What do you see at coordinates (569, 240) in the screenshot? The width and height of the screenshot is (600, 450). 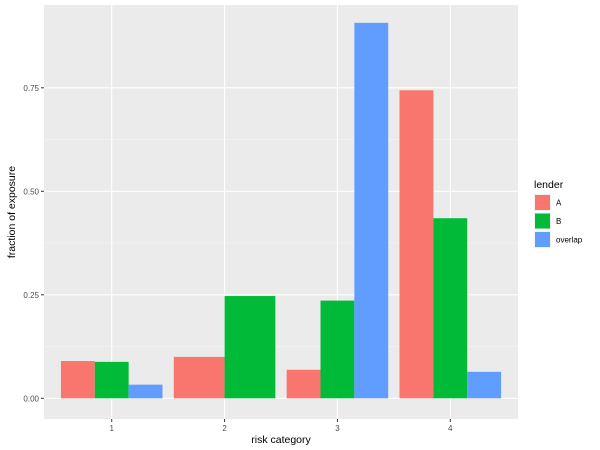 I see `legend-label-overlap: overlap` at bounding box center [569, 240].